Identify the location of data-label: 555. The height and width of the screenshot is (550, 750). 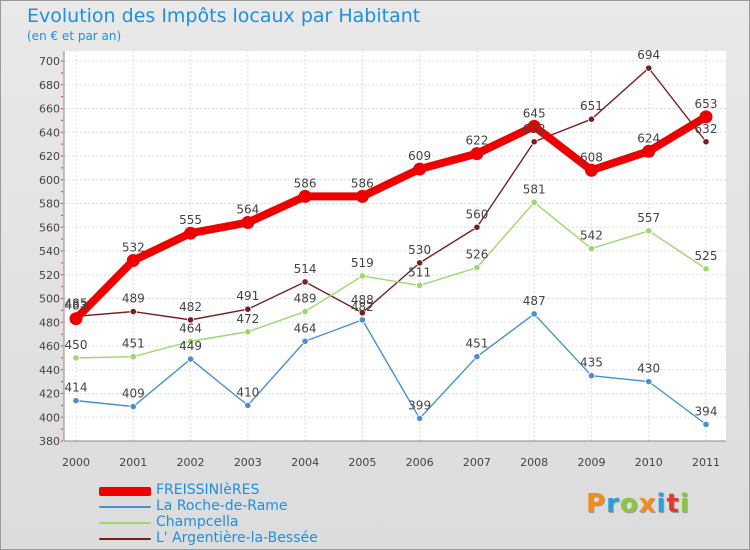
(190, 220).